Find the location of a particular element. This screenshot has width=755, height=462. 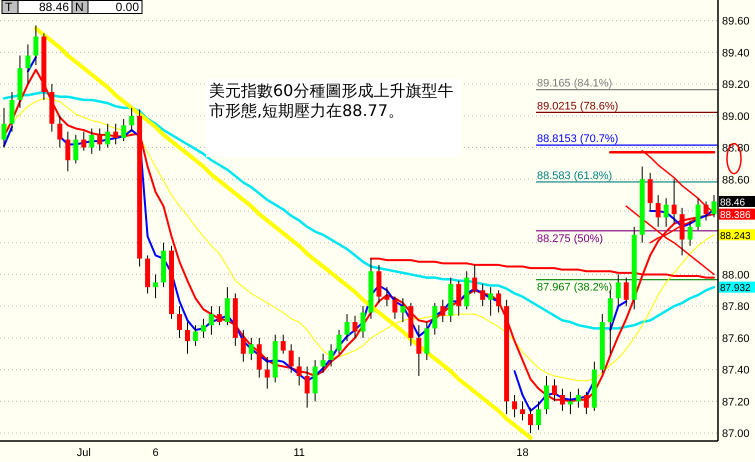

x-tick-label: 6 is located at coordinates (155, 453).